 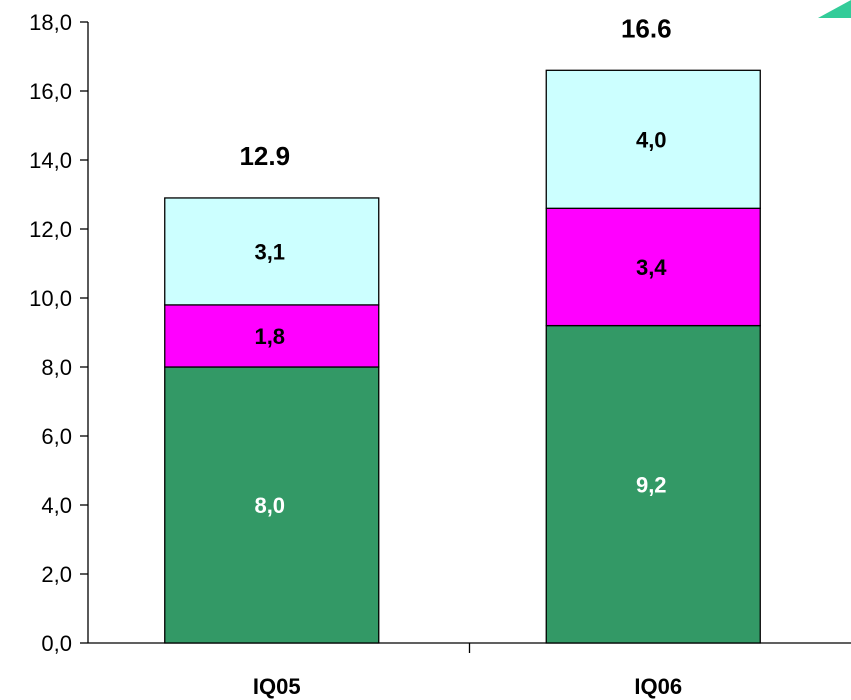 I want to click on bar-segment-data-label: 1,8, so click(x=269, y=336).